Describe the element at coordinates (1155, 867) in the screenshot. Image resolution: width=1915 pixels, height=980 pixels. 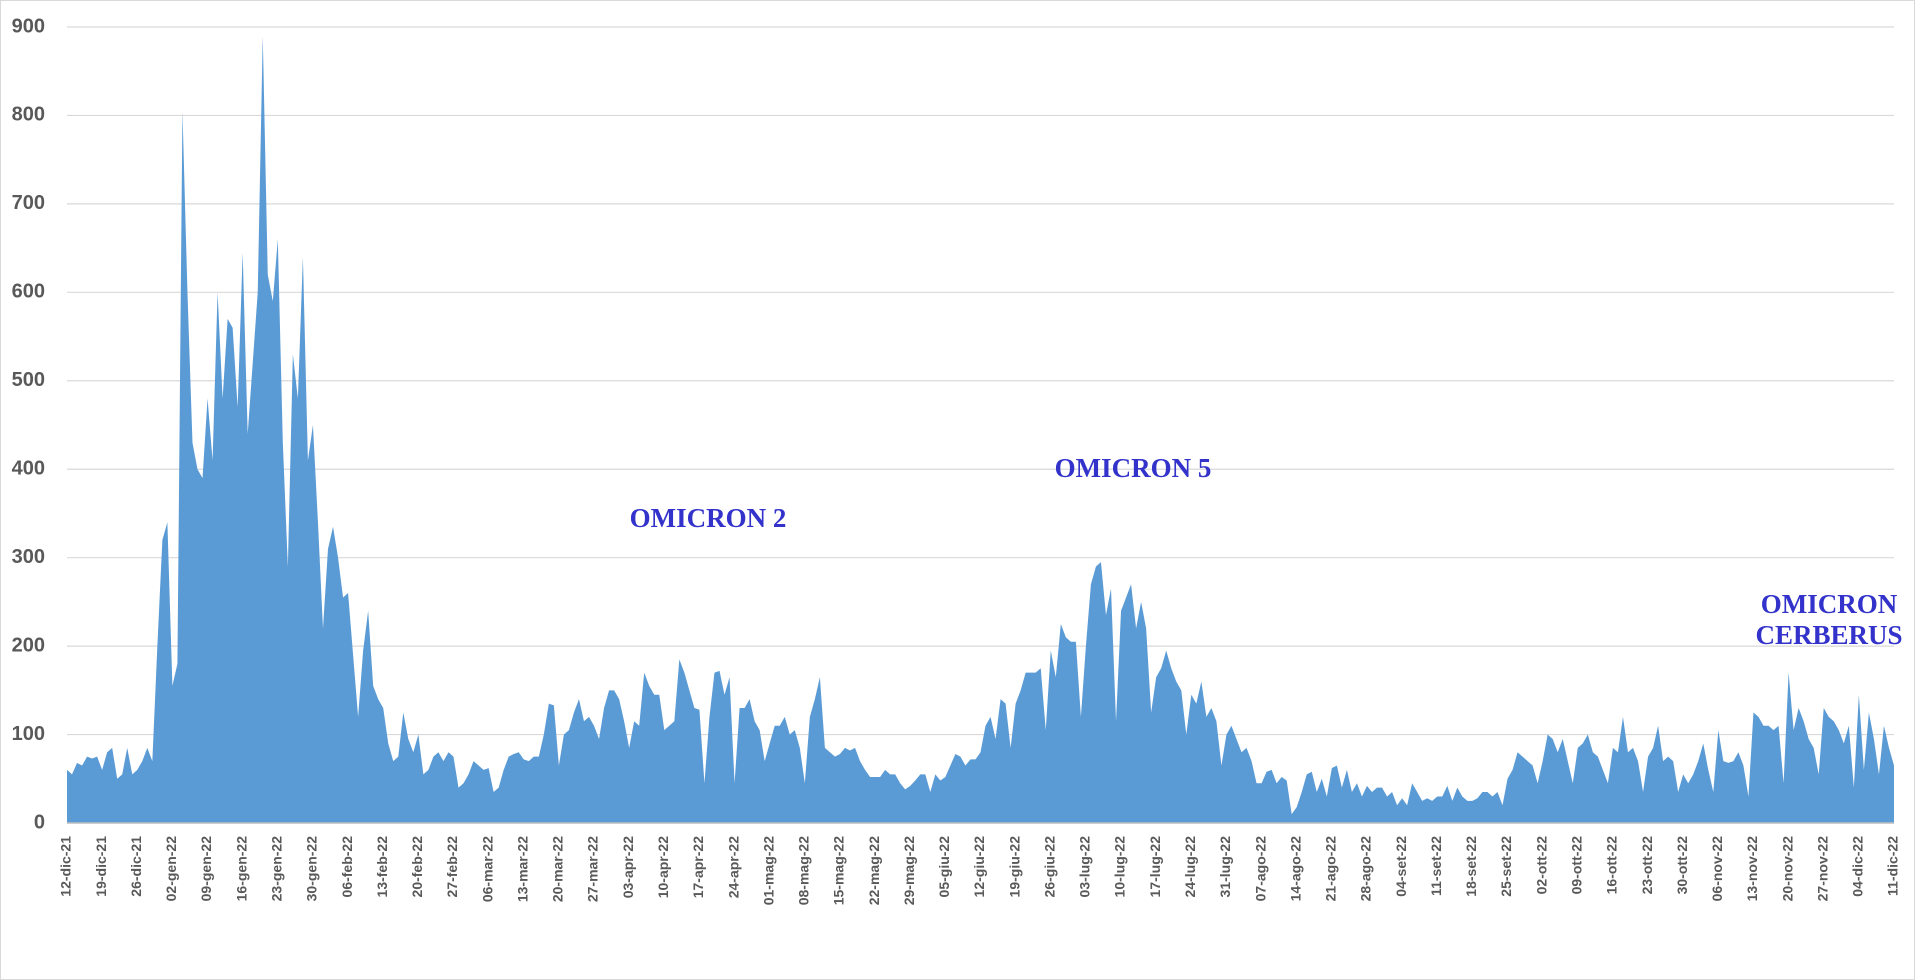
I see `x-tick-label: 17-lug-22` at that location.